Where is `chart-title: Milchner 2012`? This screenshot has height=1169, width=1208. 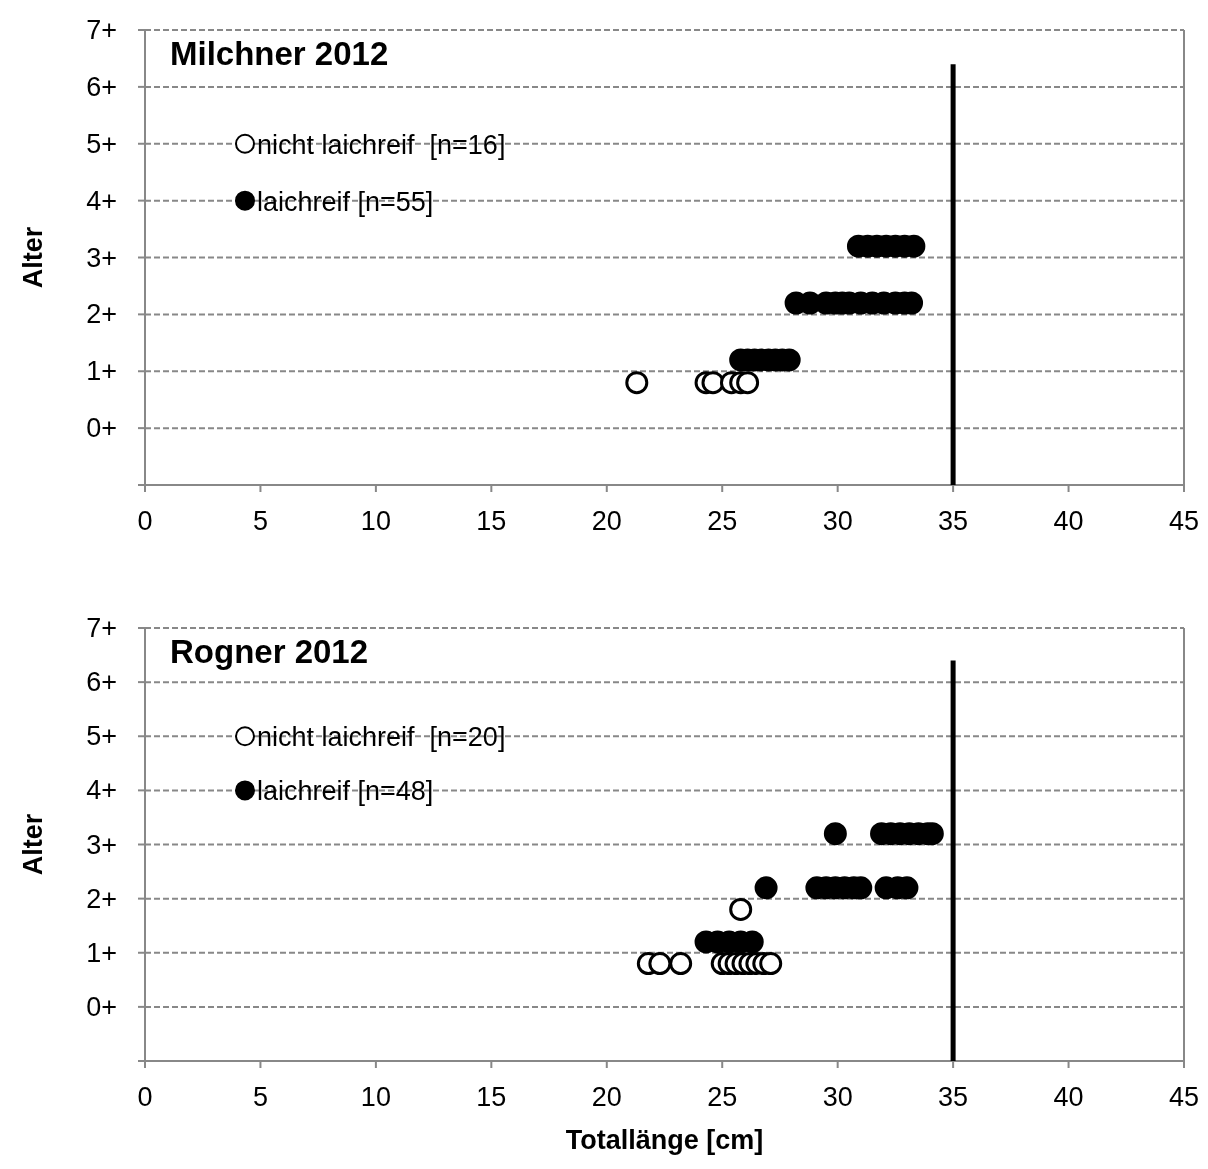 chart-title: Milchner 2012 is located at coordinates (279, 53).